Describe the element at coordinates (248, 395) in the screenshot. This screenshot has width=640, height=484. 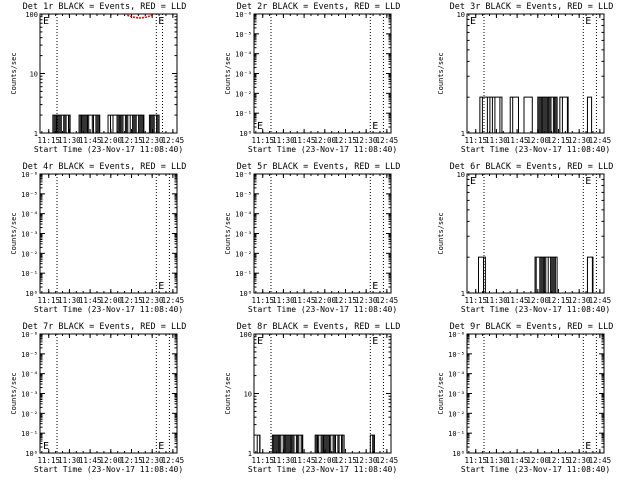
I see `y-tick-label: 10` at that location.